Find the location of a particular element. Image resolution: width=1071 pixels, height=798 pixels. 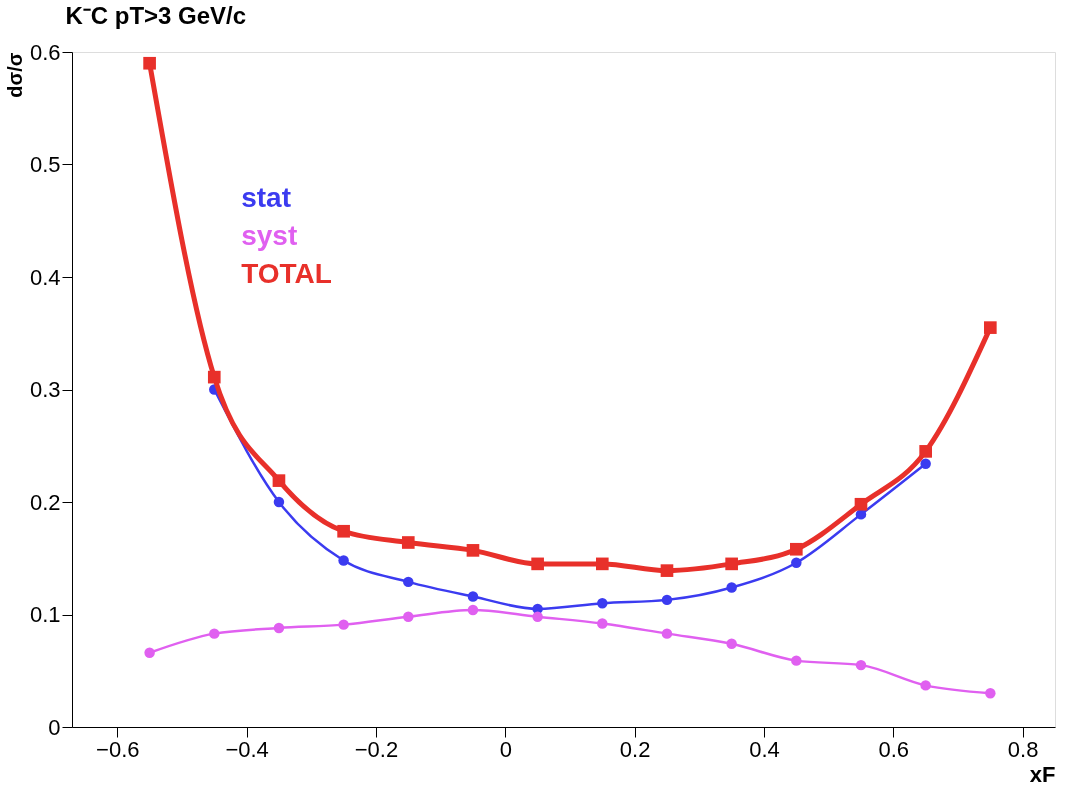

chart-title: K⁻C pT>3 GeV/c is located at coordinates (156, 15).